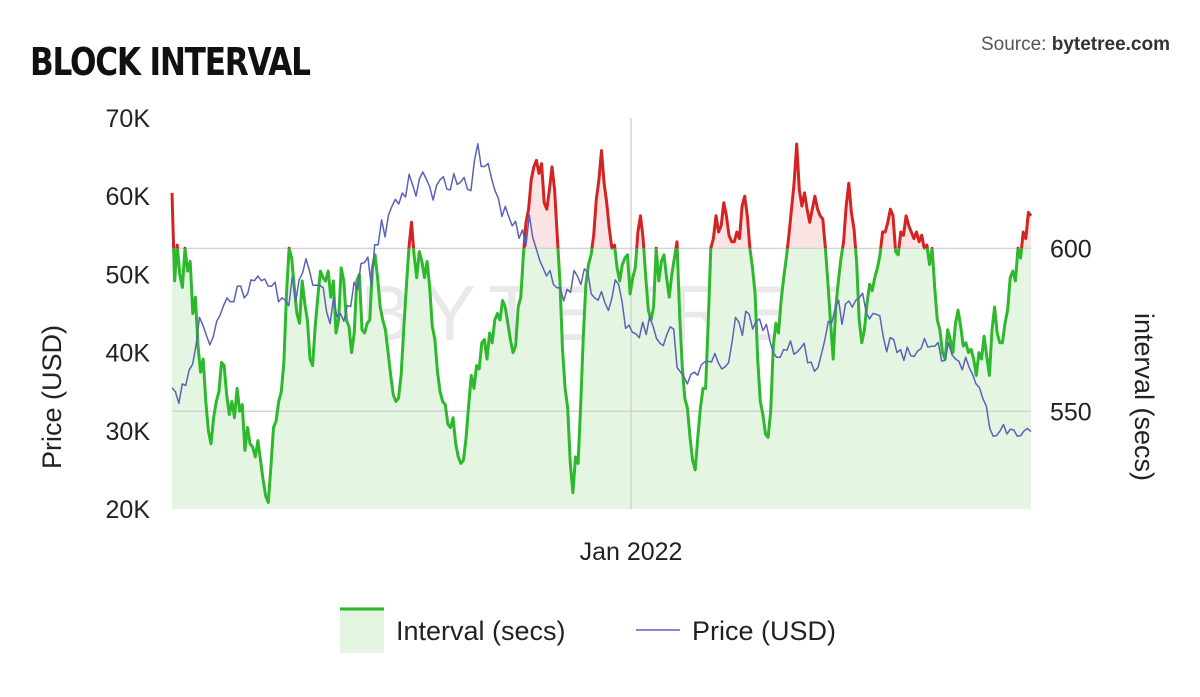  What do you see at coordinates (362, 630) in the screenshot?
I see `legend-interval-swatch` at bounding box center [362, 630].